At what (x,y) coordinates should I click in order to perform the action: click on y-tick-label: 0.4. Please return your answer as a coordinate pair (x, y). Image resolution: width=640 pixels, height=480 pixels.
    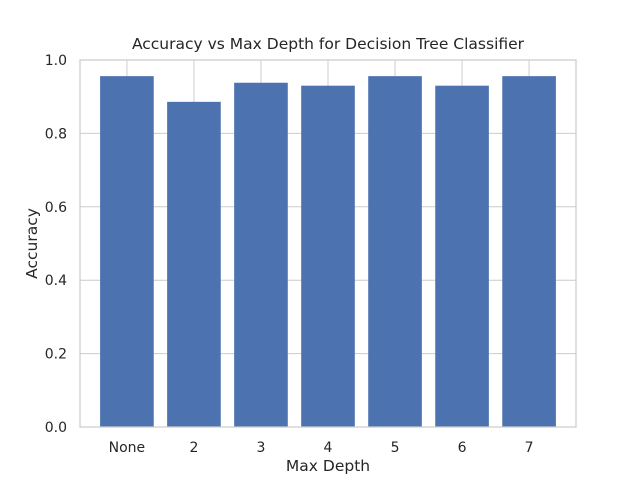
    Looking at the image, I should click on (56, 281).